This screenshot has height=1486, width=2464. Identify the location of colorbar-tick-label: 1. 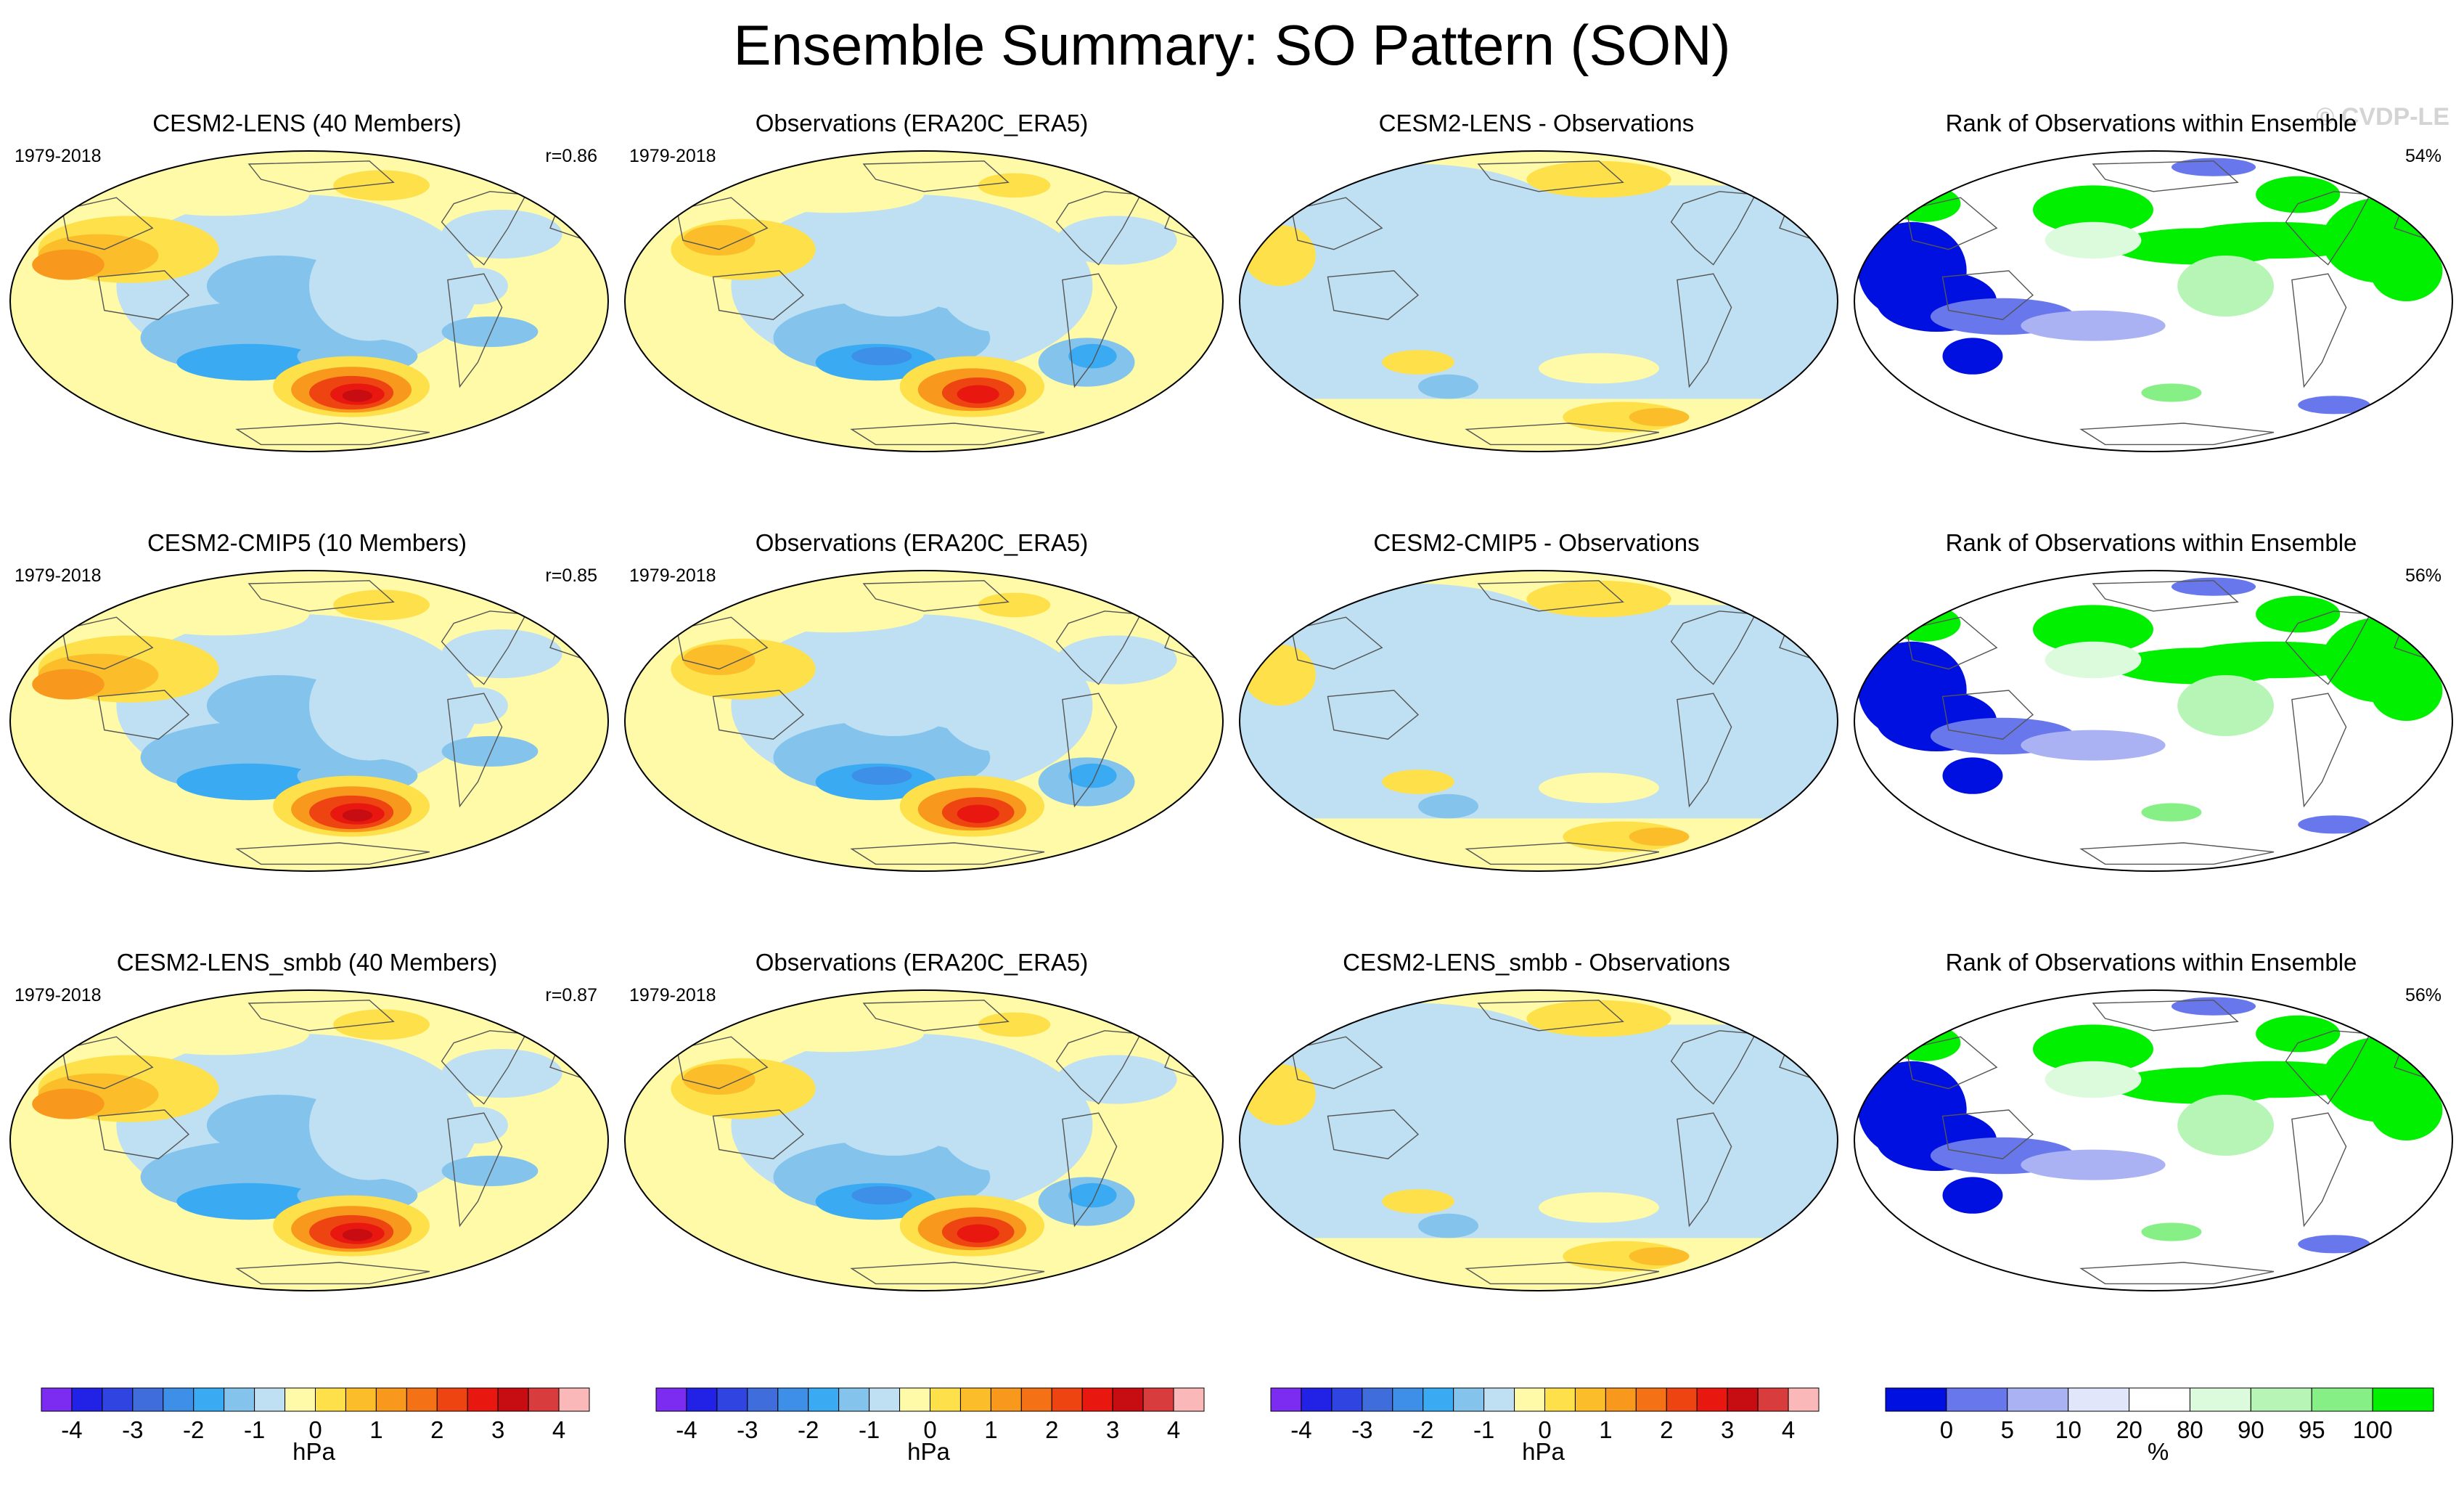
(991, 1429).